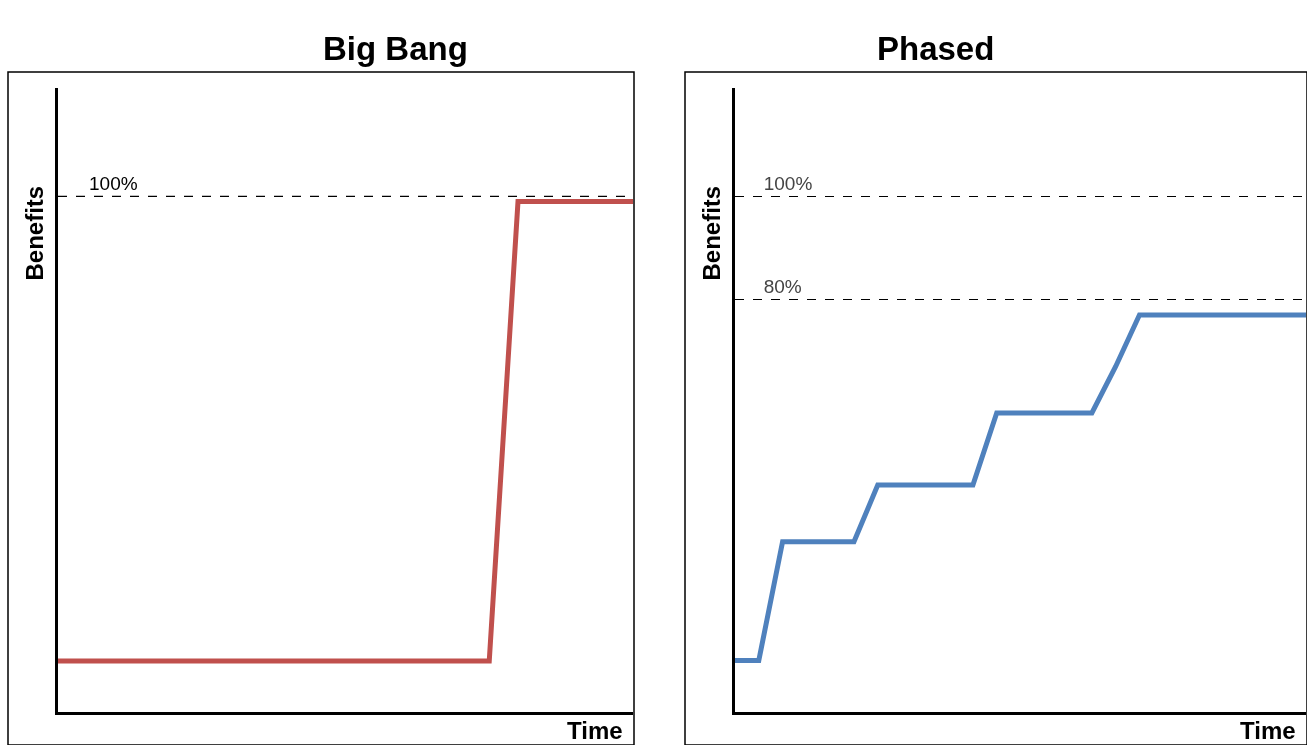 The image size is (1307, 745). I want to click on chart-title: Big Bang, so click(395, 48).